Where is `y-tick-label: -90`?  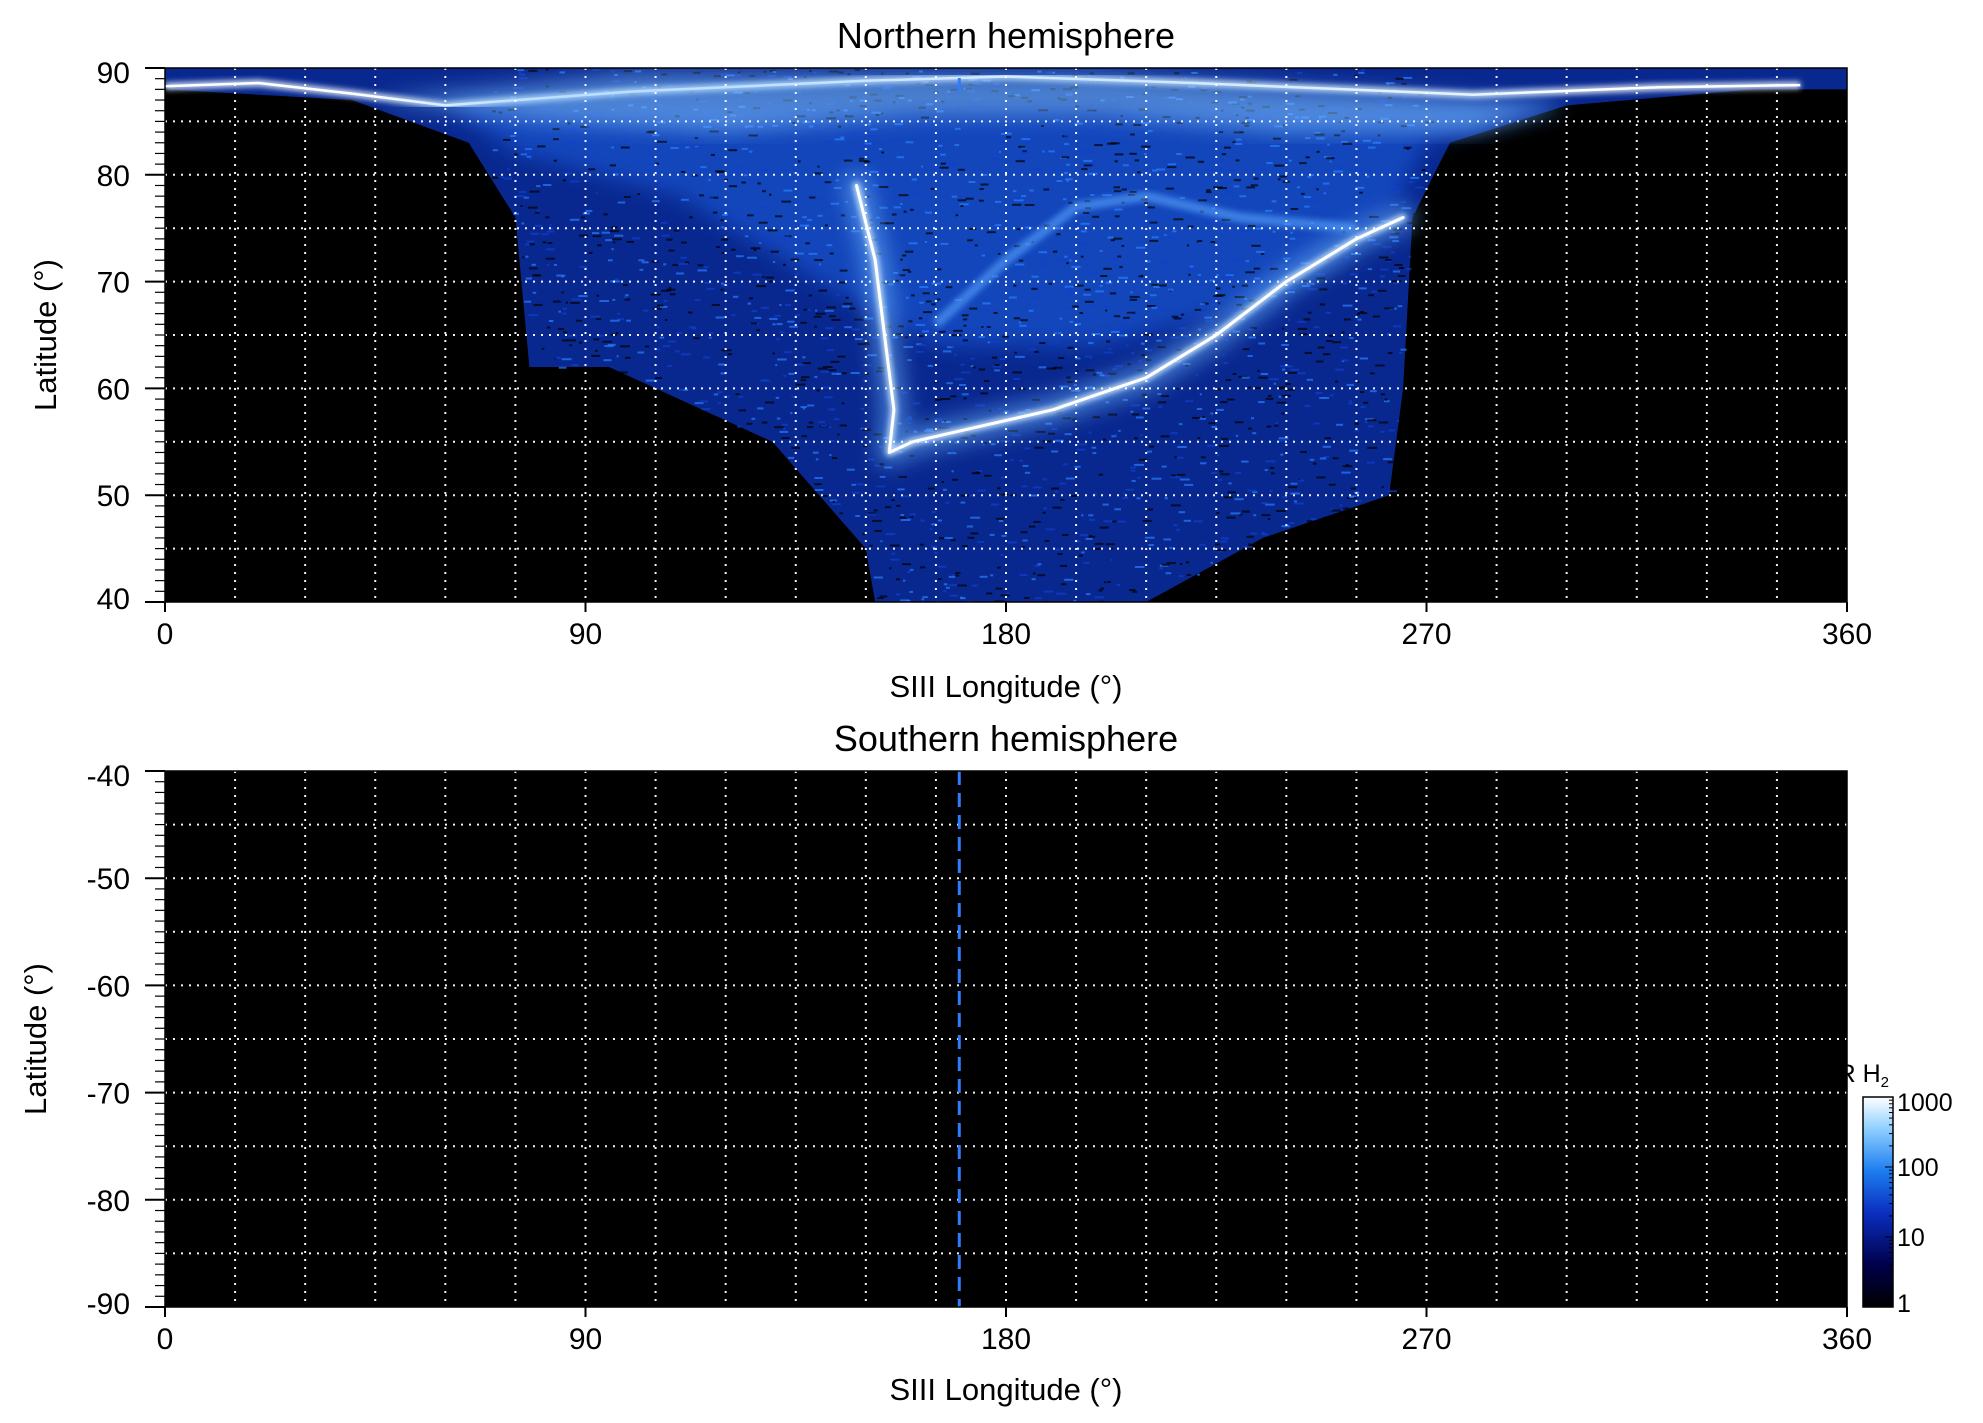 y-tick-label: -90 is located at coordinates (108, 1304).